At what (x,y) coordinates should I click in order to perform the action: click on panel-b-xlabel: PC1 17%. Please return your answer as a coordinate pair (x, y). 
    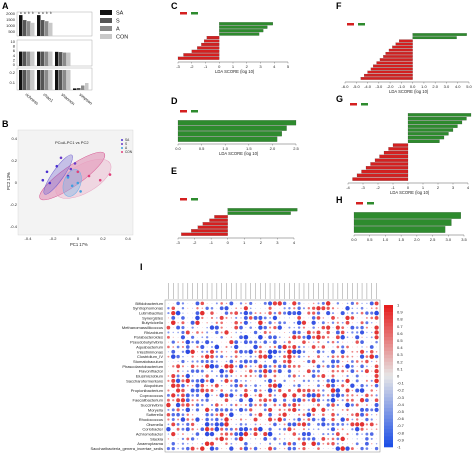
    Looking at the image, I should click on (79, 244).